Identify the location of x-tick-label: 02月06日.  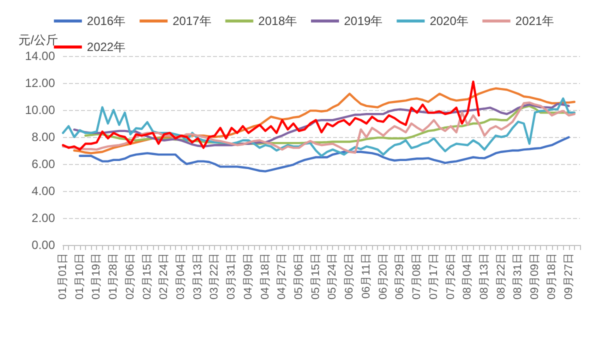
(130, 276).